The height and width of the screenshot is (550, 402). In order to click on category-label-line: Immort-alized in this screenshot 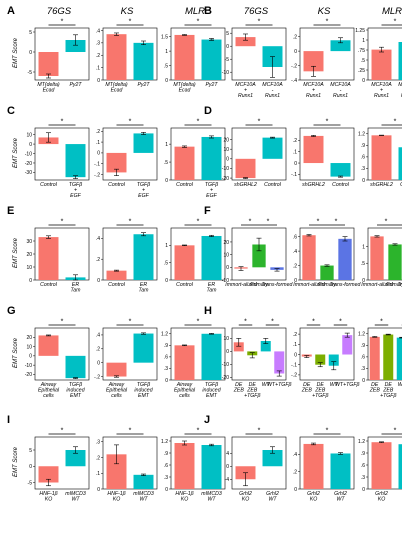, I will do `click(309, 285)`.